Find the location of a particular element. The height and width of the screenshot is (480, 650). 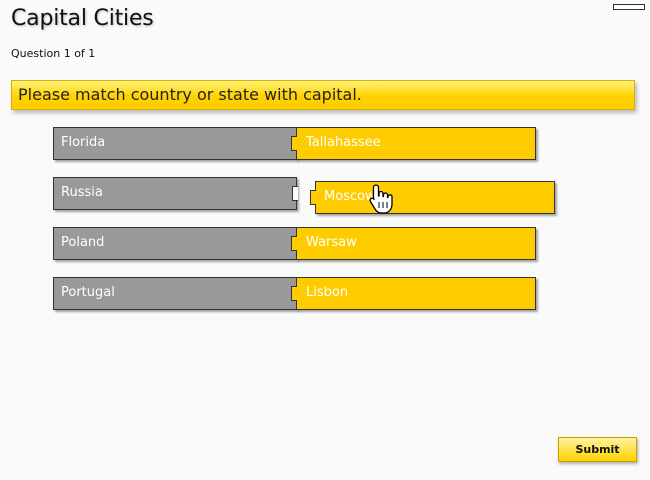

puzzle-slot is located at coordinates (295, 193).